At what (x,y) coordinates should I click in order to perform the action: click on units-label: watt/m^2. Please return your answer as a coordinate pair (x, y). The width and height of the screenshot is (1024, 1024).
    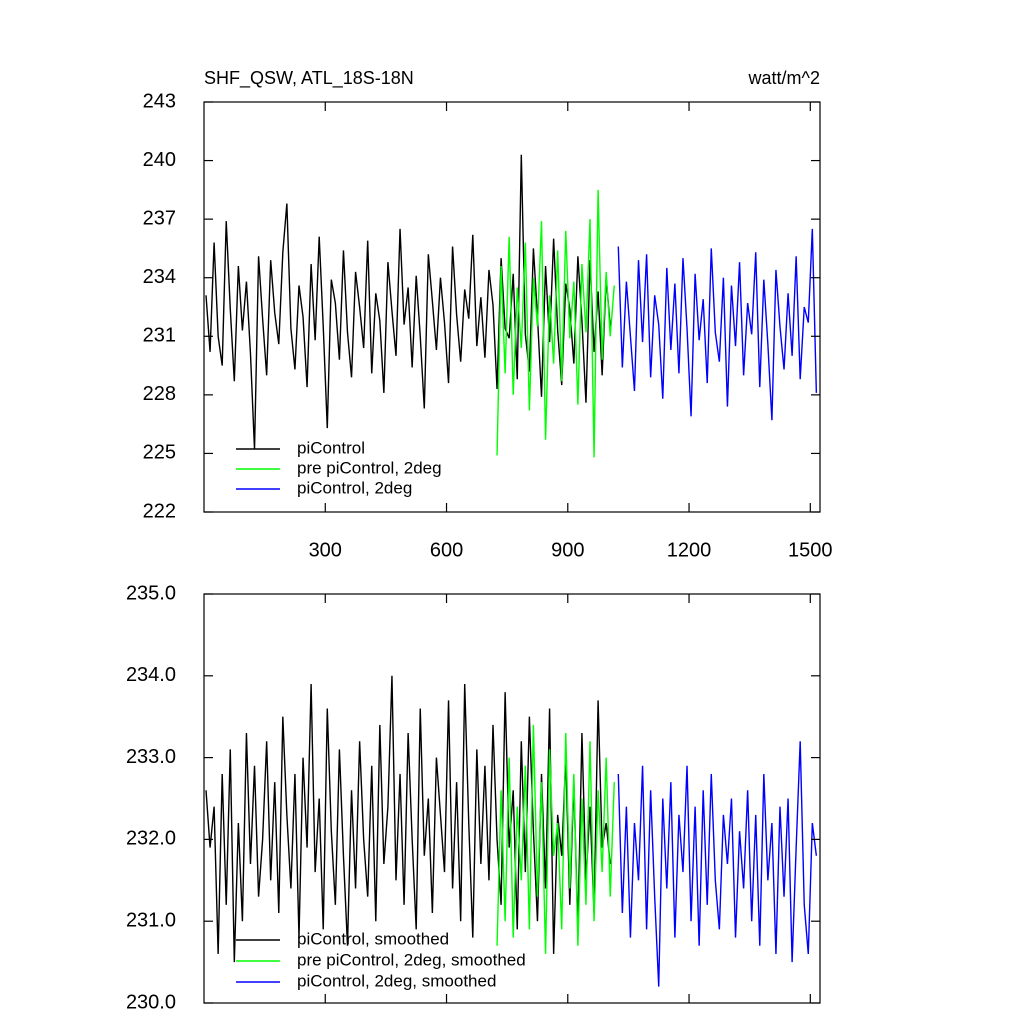
    Looking at the image, I should click on (784, 78).